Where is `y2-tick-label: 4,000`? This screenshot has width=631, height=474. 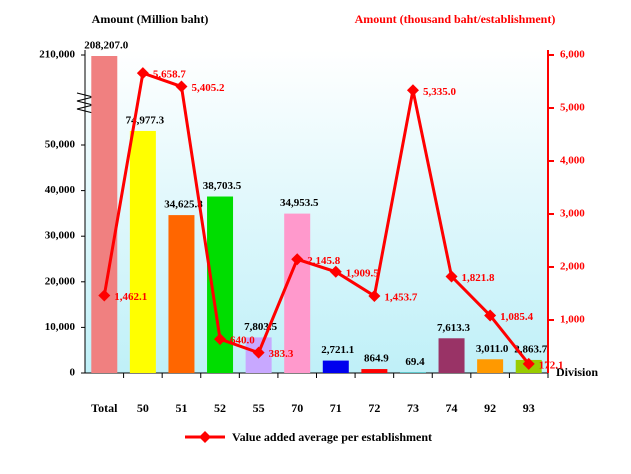
y2-tick-label: 4,000 is located at coordinates (572, 161).